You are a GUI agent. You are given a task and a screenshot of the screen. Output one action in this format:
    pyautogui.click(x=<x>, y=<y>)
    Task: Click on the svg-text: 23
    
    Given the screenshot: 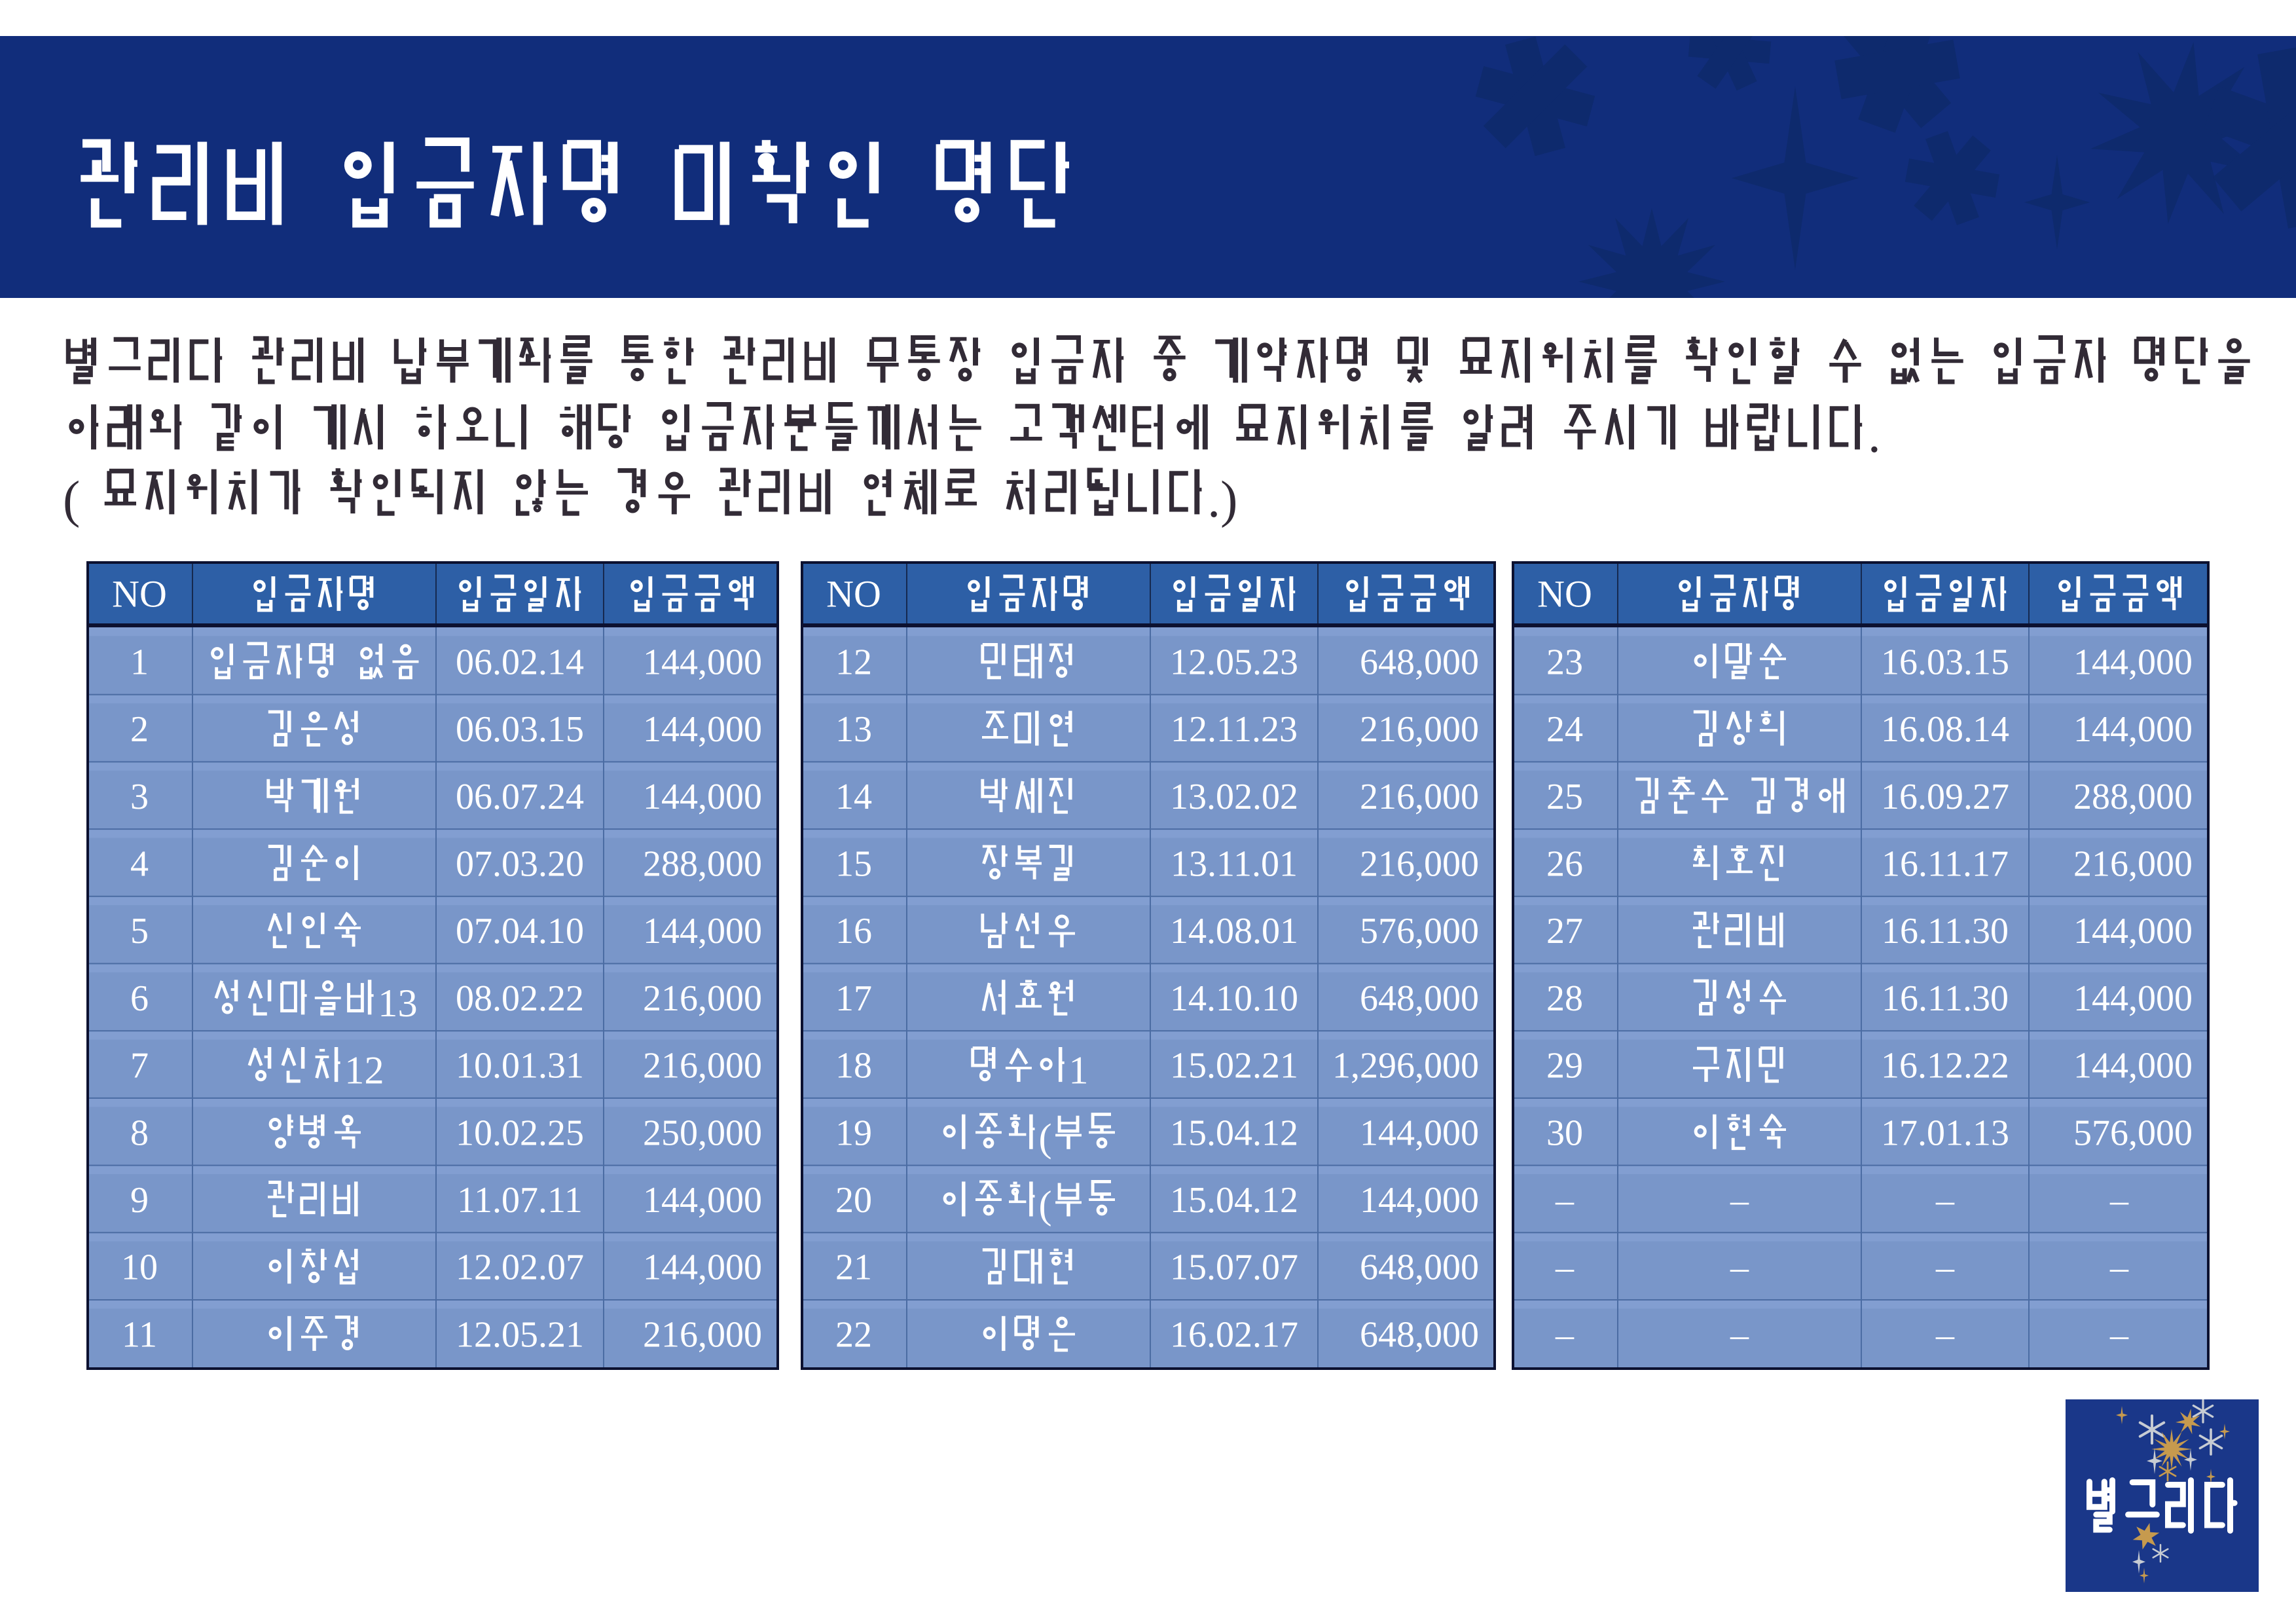 What is the action you would take?
    pyautogui.click(x=1564, y=662)
    